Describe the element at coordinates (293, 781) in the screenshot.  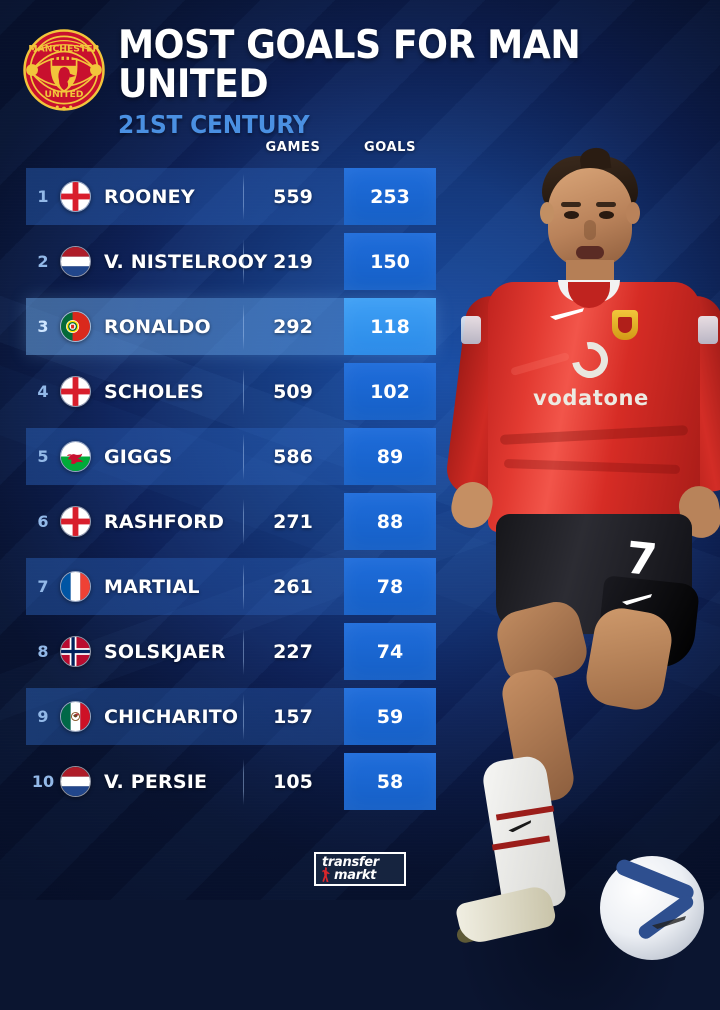
I see `row-games-value: 105` at that location.